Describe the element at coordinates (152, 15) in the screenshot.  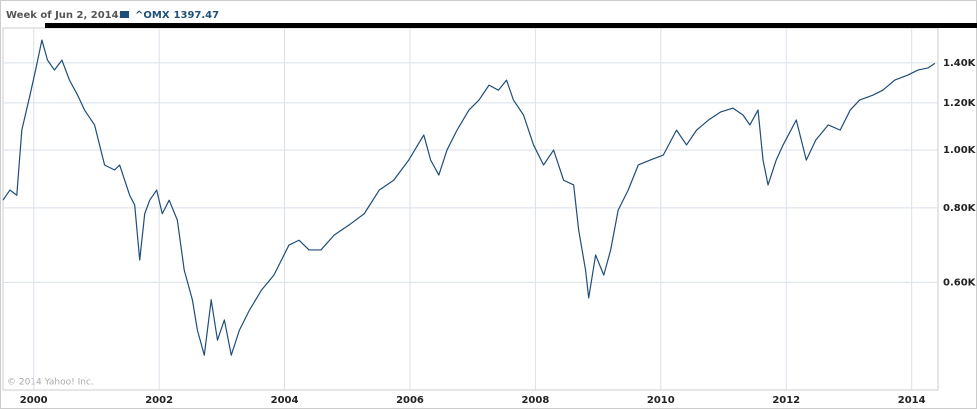
I see `legend-label: ^OMX` at that location.